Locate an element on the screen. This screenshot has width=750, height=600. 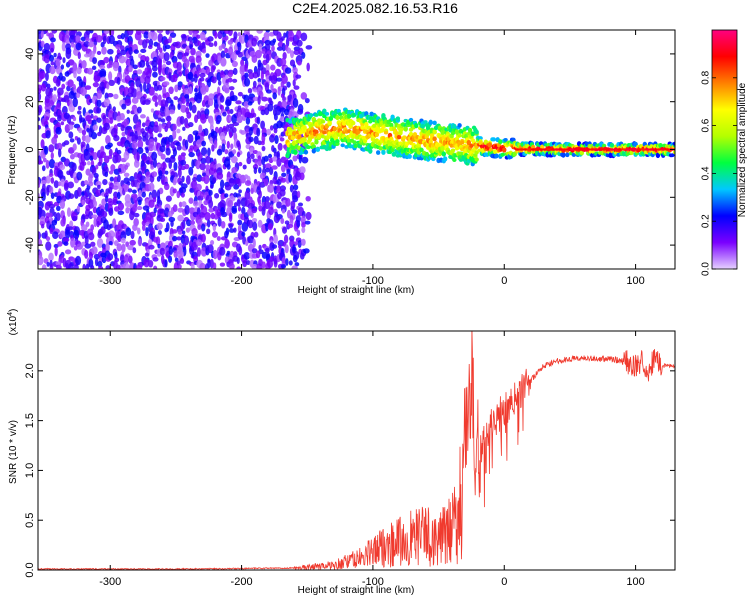
spectrogram-x-label: Height of straight line (km) is located at coordinates (356, 290).